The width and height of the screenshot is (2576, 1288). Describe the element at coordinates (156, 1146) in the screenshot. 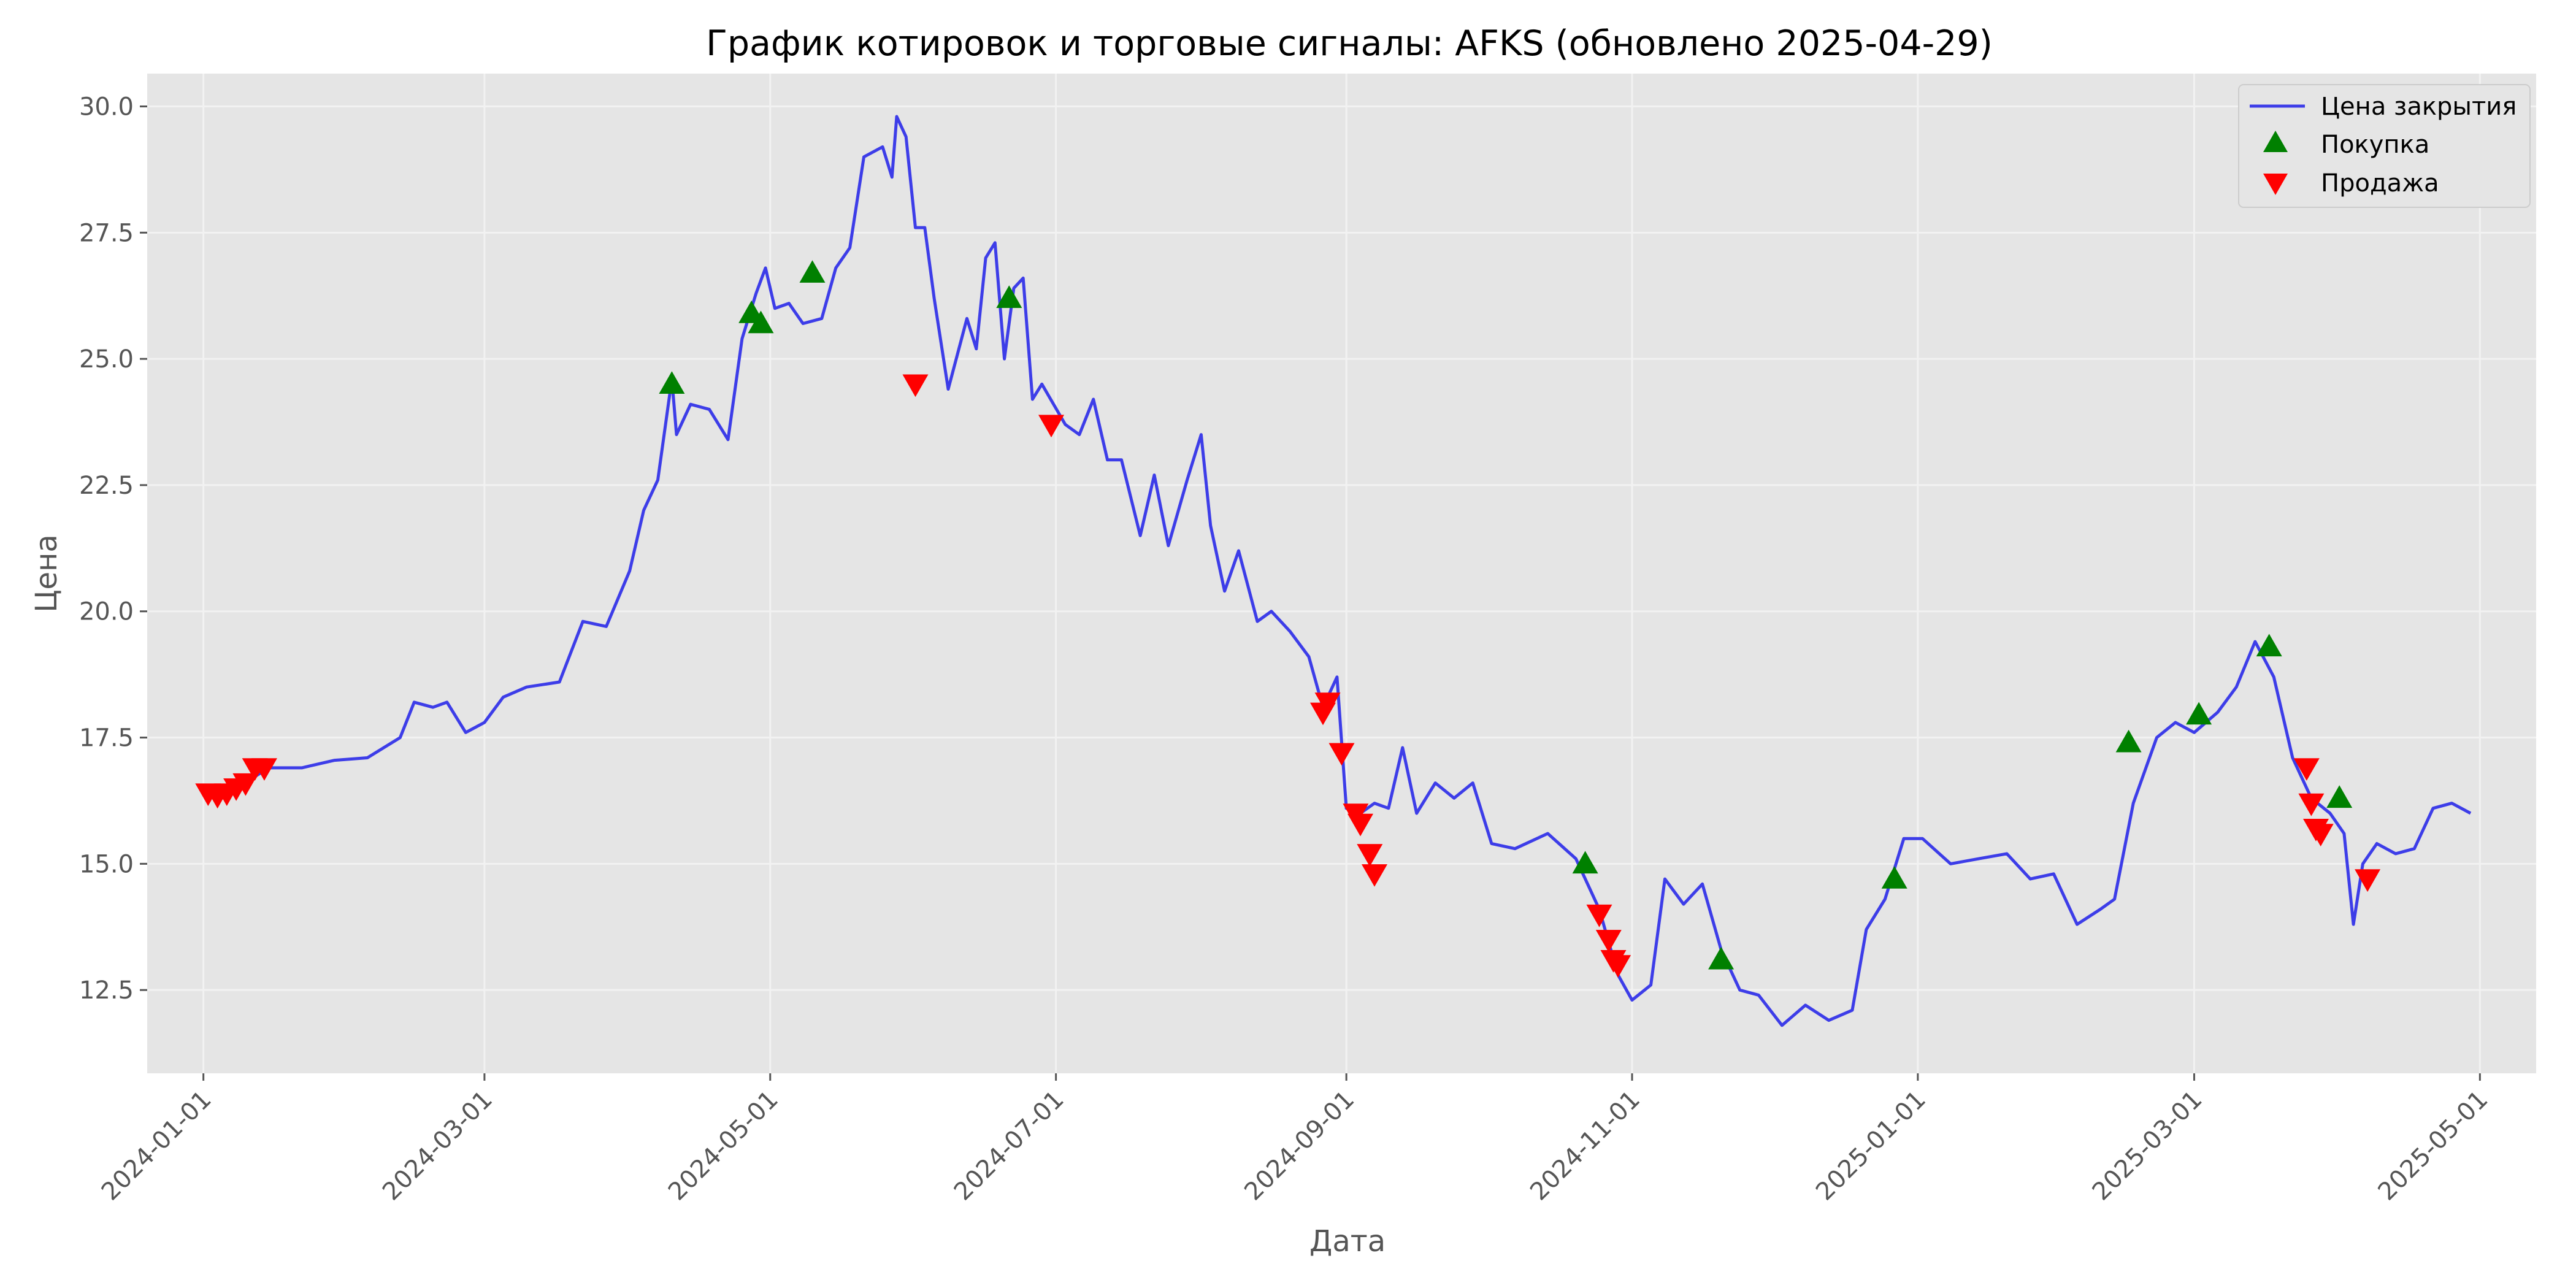

I see `x-tick-label: 2024-01-01` at that location.